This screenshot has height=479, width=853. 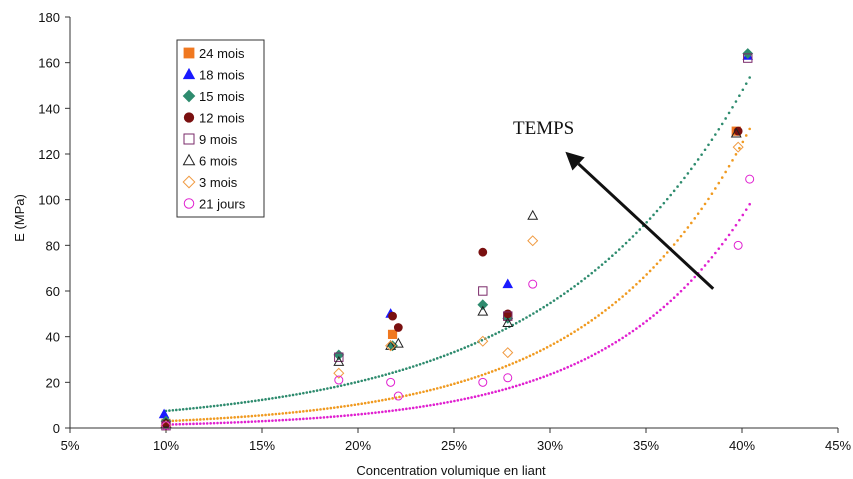 I want to click on y-tick-label: 0, so click(x=56, y=428).